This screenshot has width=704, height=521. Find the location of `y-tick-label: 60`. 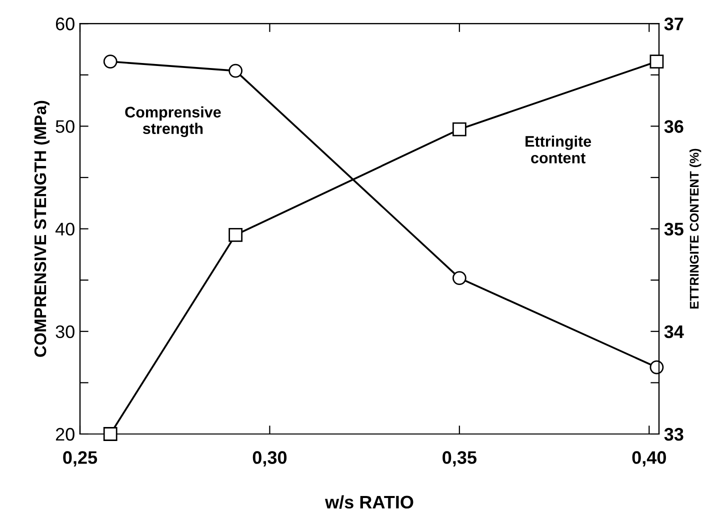

y-tick-label: 60 is located at coordinates (65, 24).